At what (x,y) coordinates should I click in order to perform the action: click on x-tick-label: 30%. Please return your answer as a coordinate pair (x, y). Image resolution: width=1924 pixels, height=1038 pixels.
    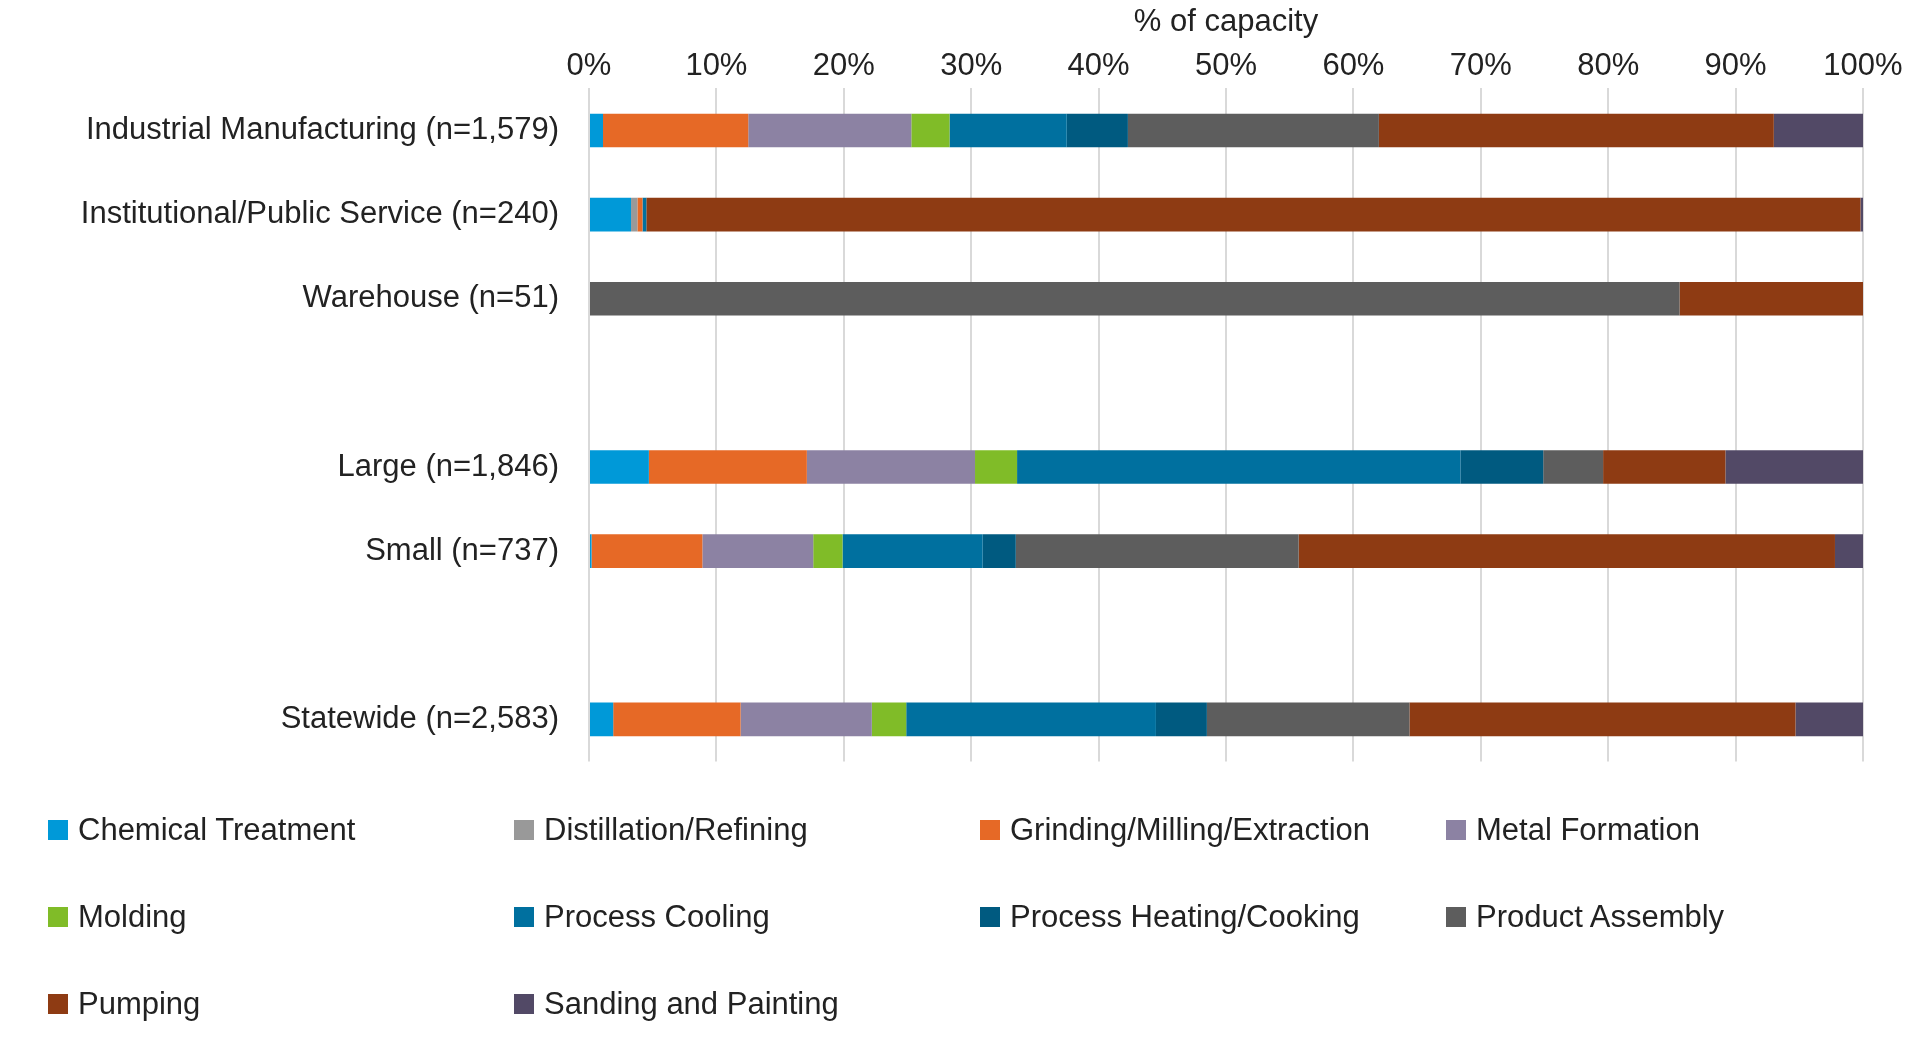
    Looking at the image, I should click on (971, 65).